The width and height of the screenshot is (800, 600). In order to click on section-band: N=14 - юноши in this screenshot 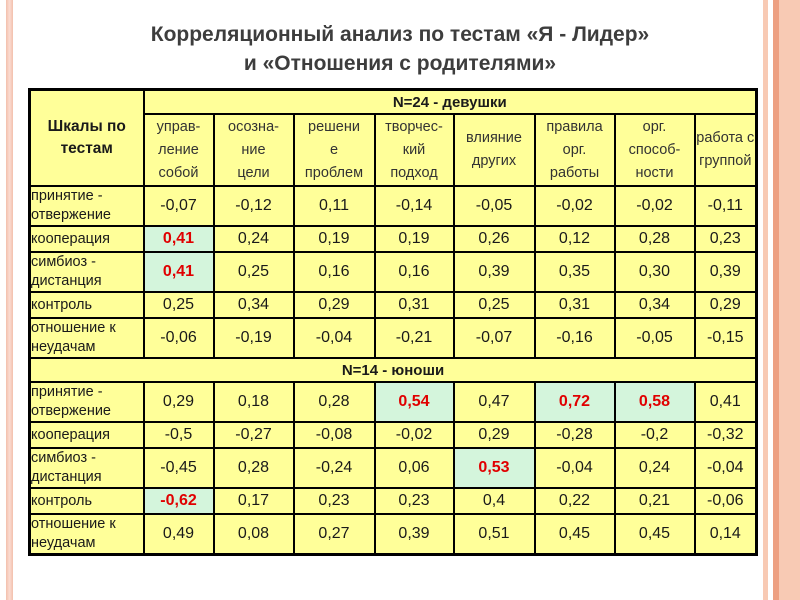, I will do `click(393, 370)`.